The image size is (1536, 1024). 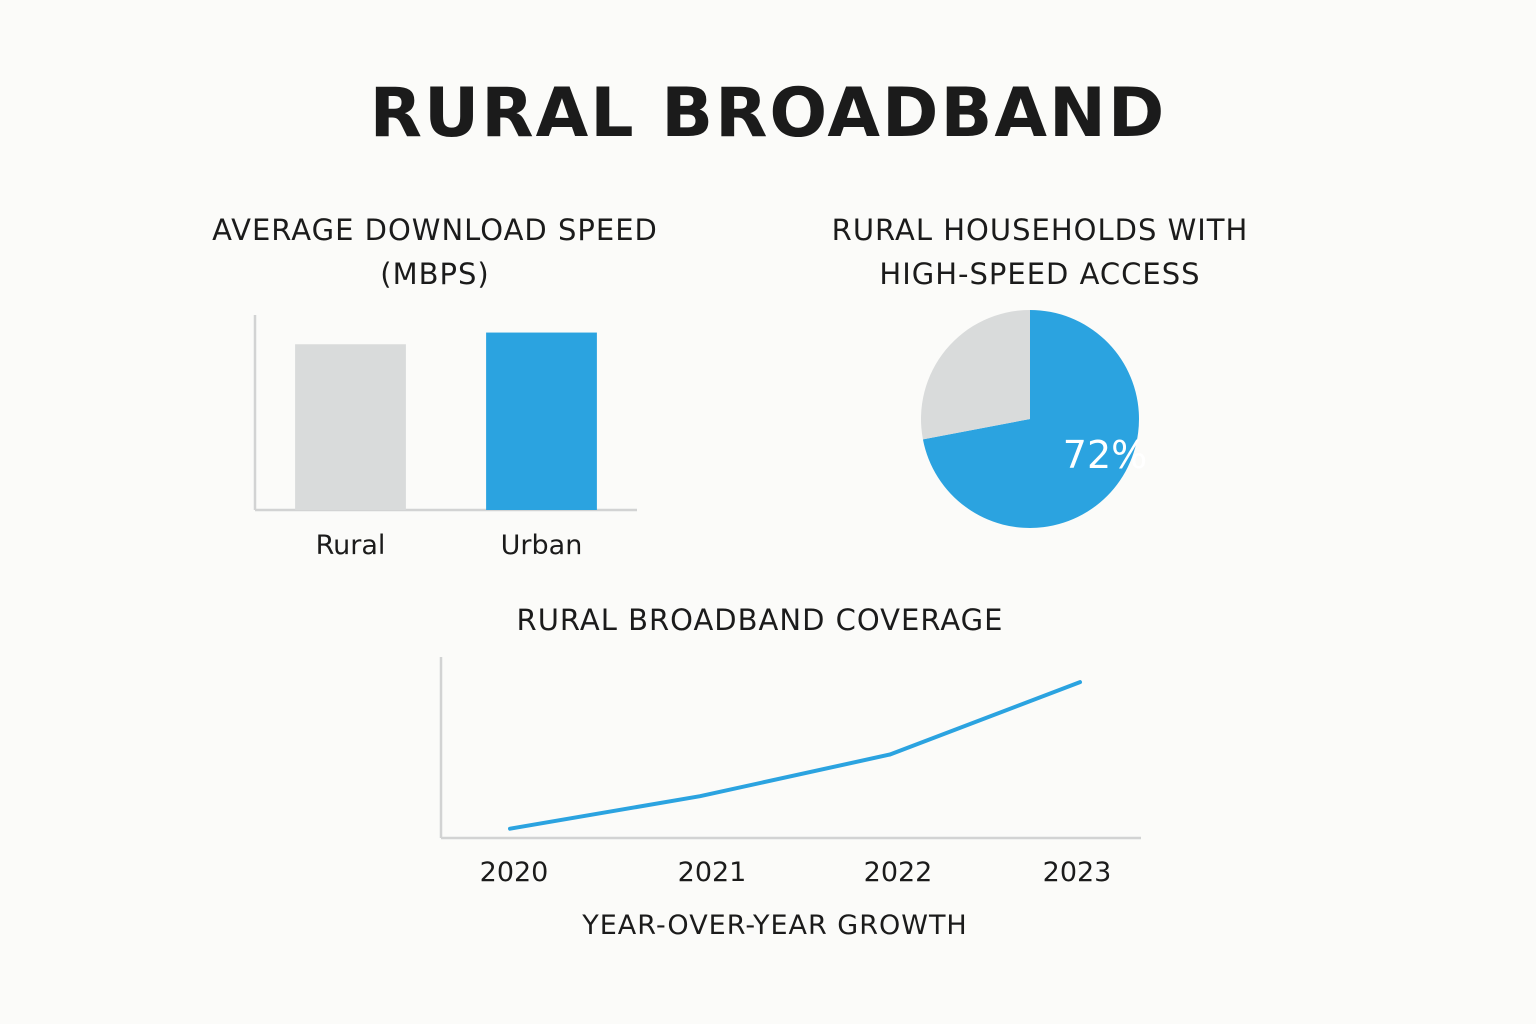 I want to click on bar-tick-label: Rural, so click(x=351, y=545).